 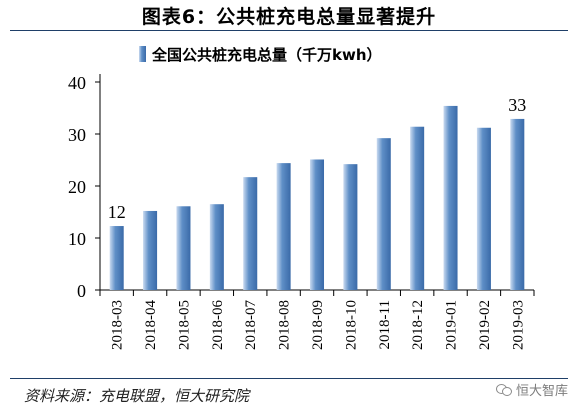 I want to click on y-tick-label: 20, so click(x=77, y=187).